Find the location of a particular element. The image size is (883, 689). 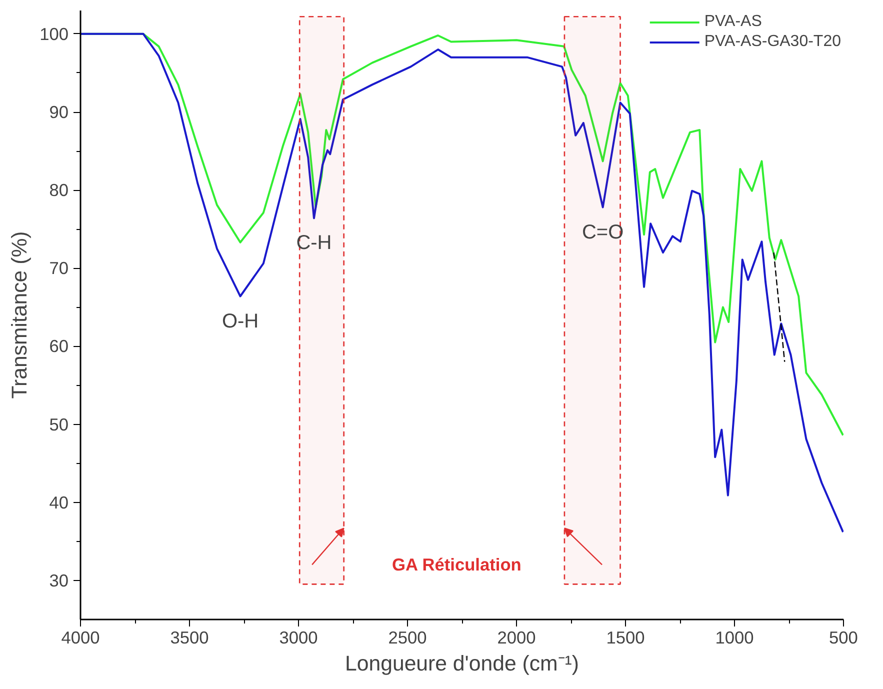

y-axis-title: Transmitance (%) is located at coordinates (20, 315).